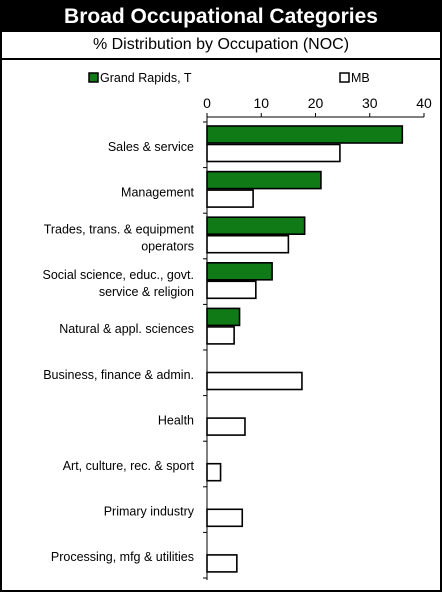 The image size is (442, 592). Describe the element at coordinates (221, 17) in the screenshot. I see `chart-title: Broad Occupational Categories` at that location.